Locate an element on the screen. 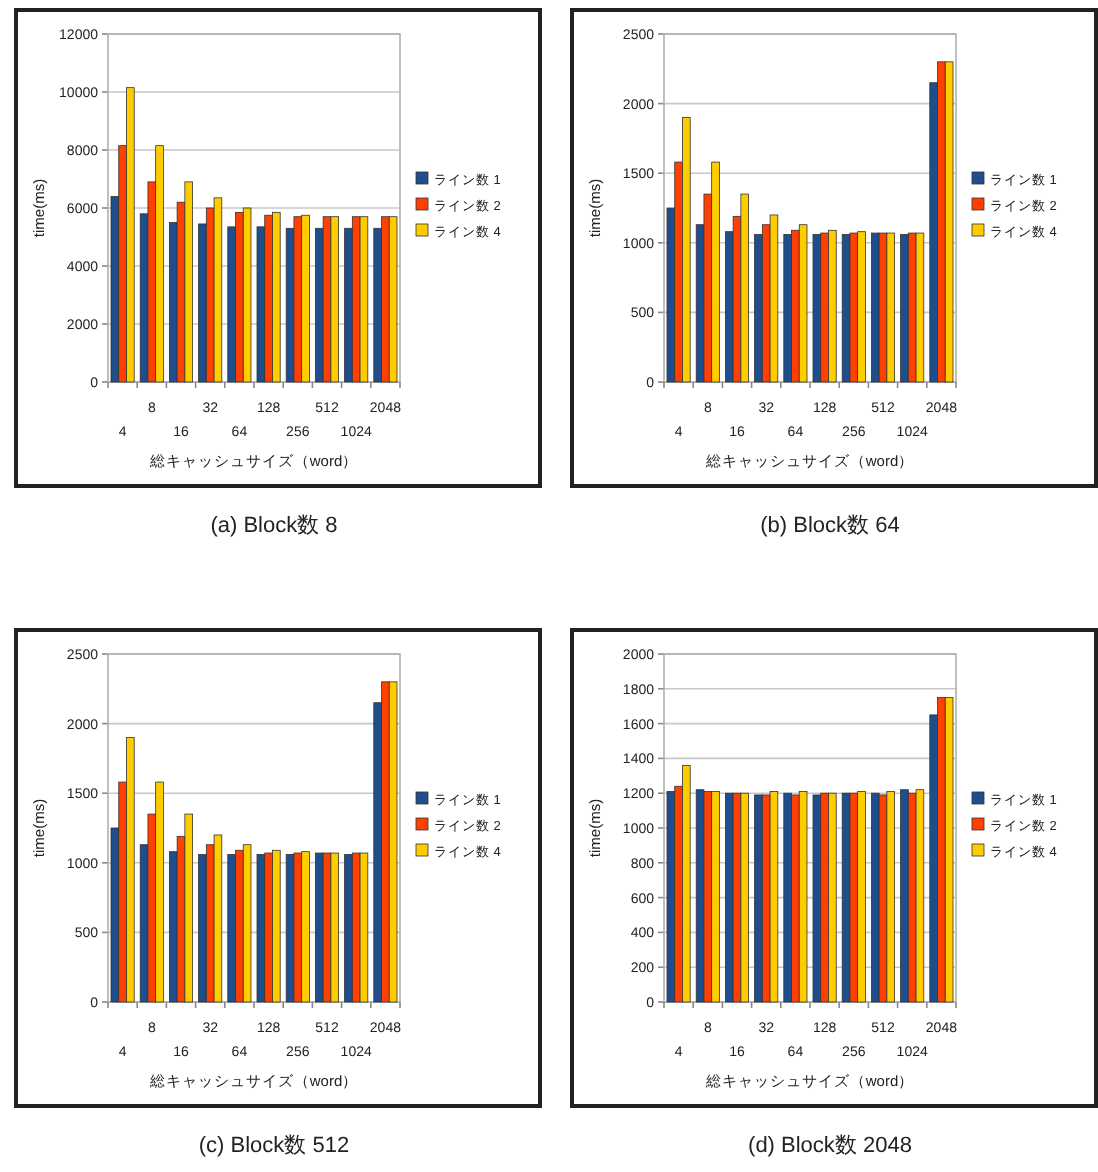 This screenshot has width=1098, height=1172. text: (c) Block数 512 is located at coordinates (274, 1146).